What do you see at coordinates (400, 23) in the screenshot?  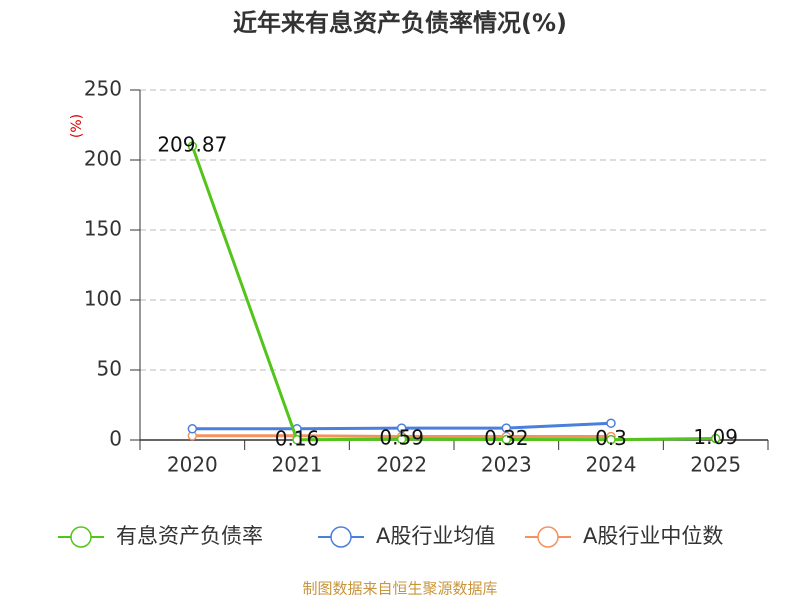 I see `chart-title: 近年来有息资产负债率情况(%)` at bounding box center [400, 23].